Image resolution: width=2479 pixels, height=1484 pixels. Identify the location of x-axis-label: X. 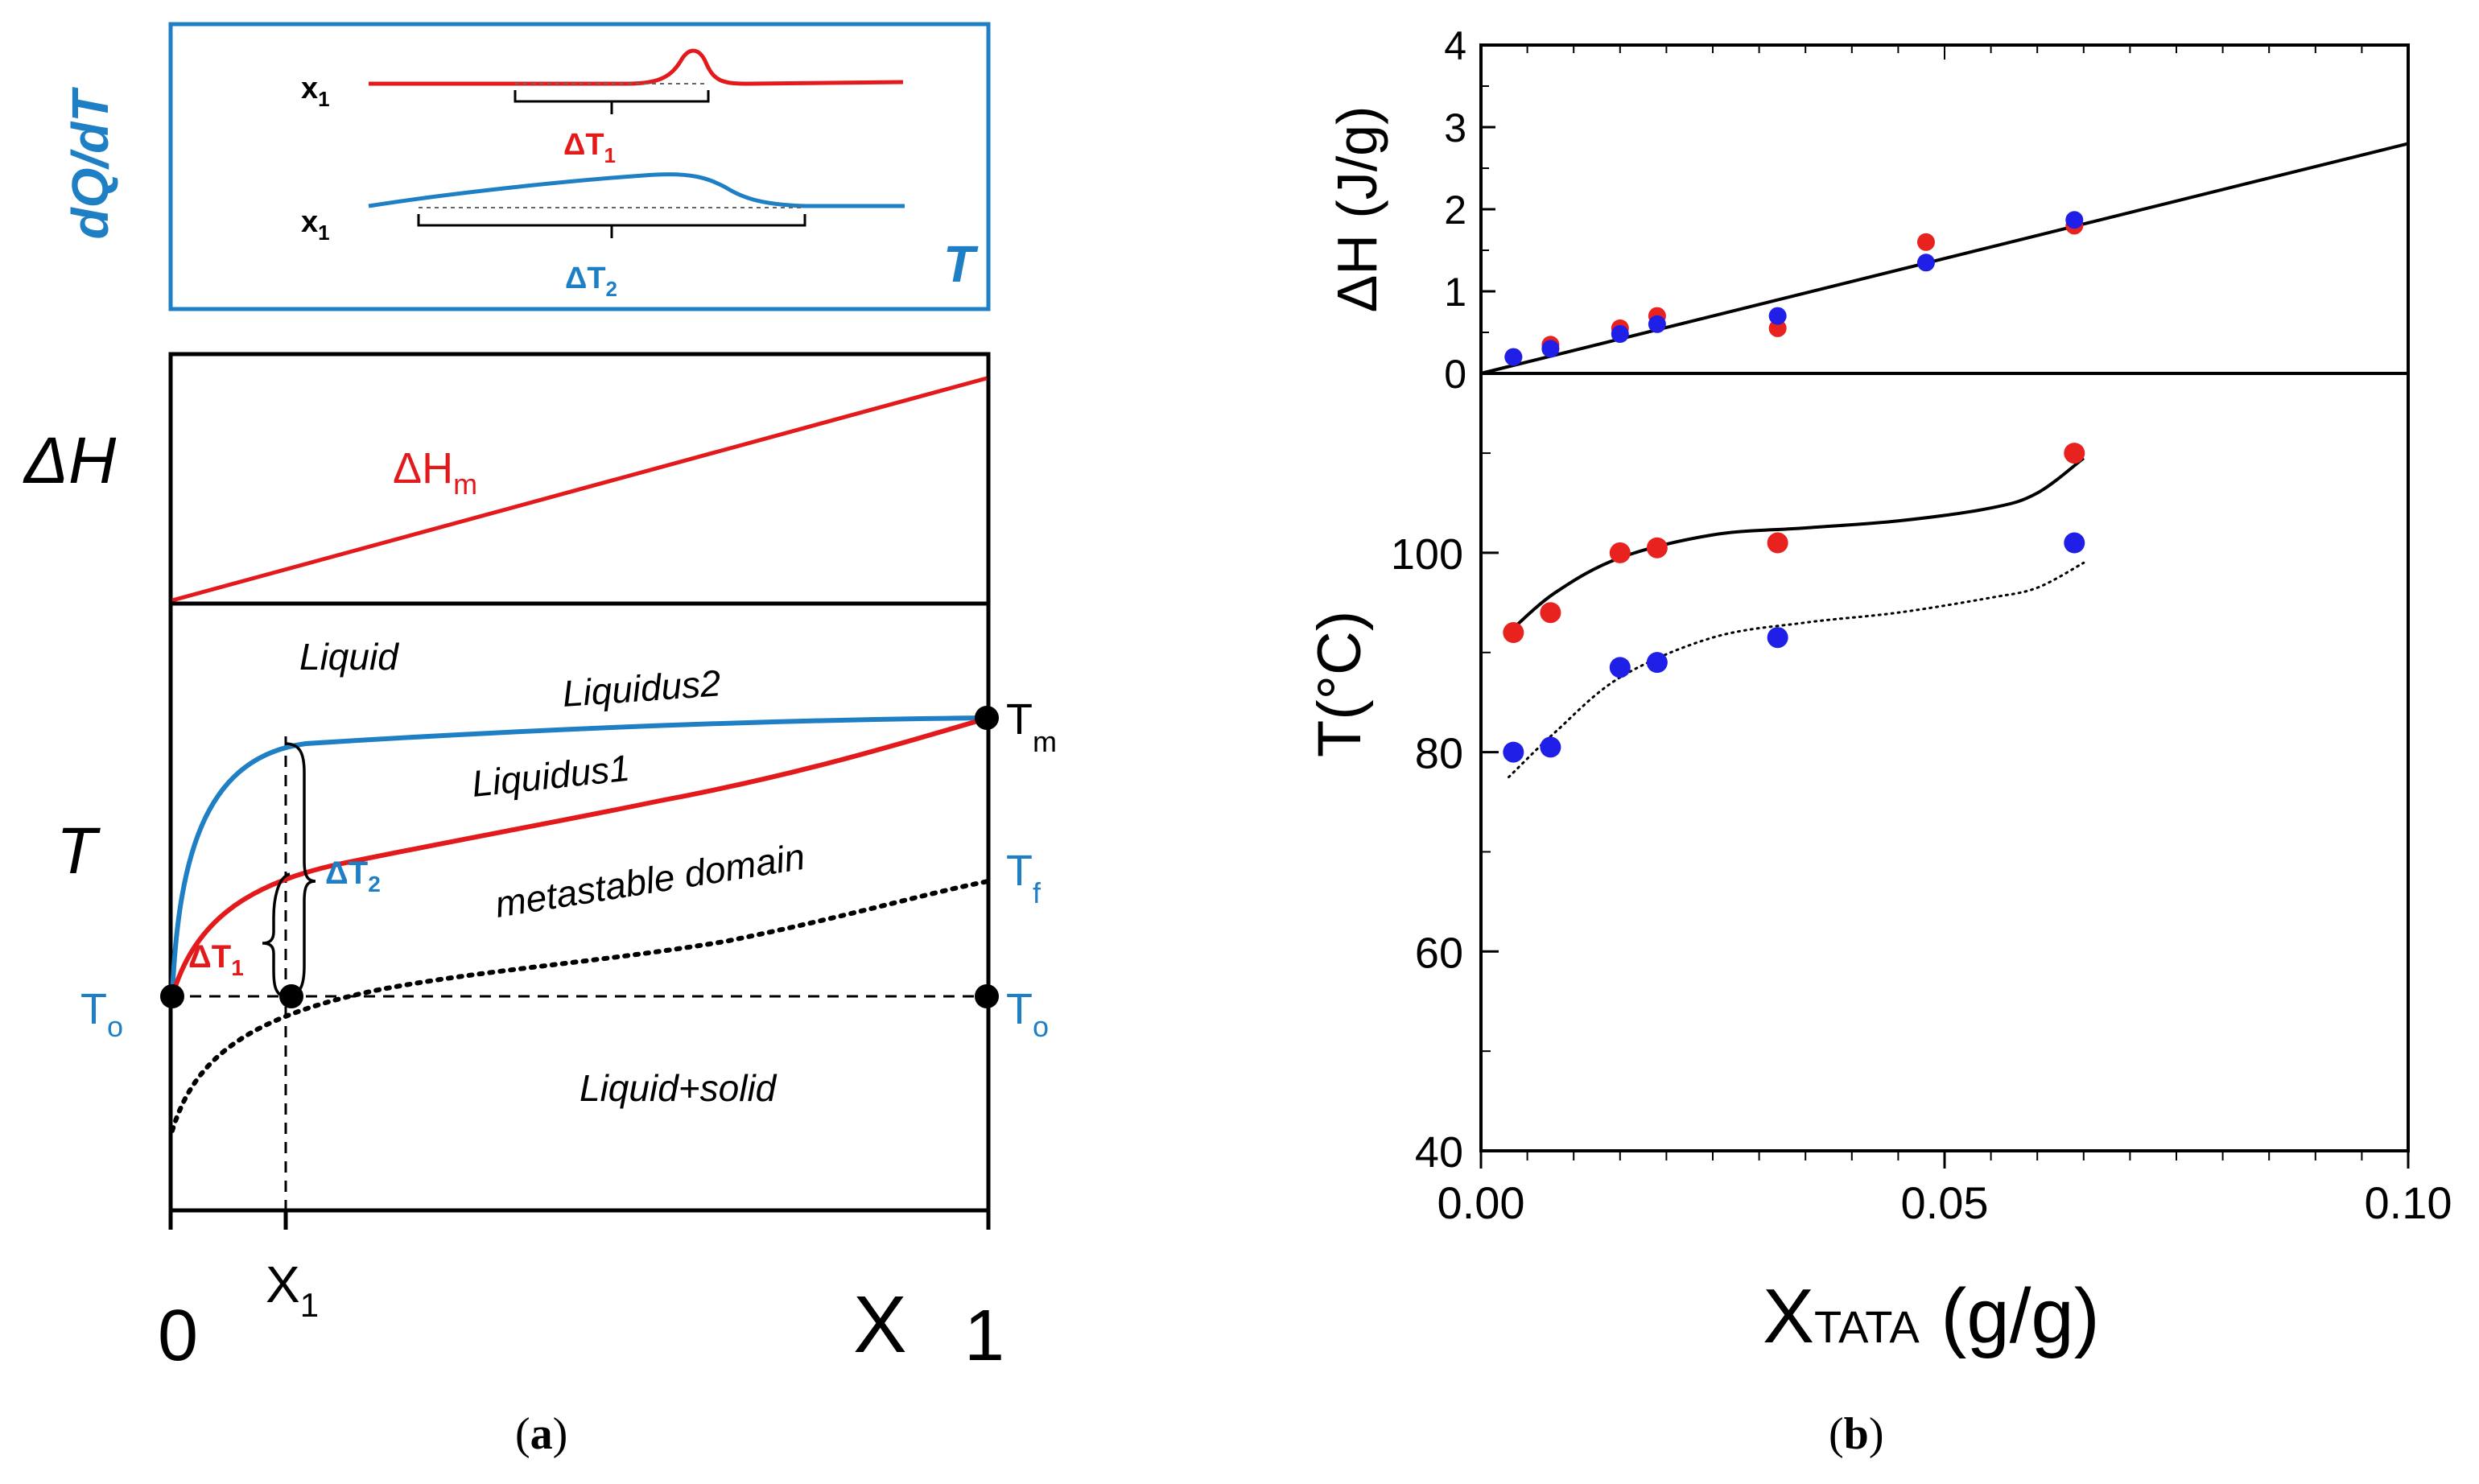
(880, 1325).